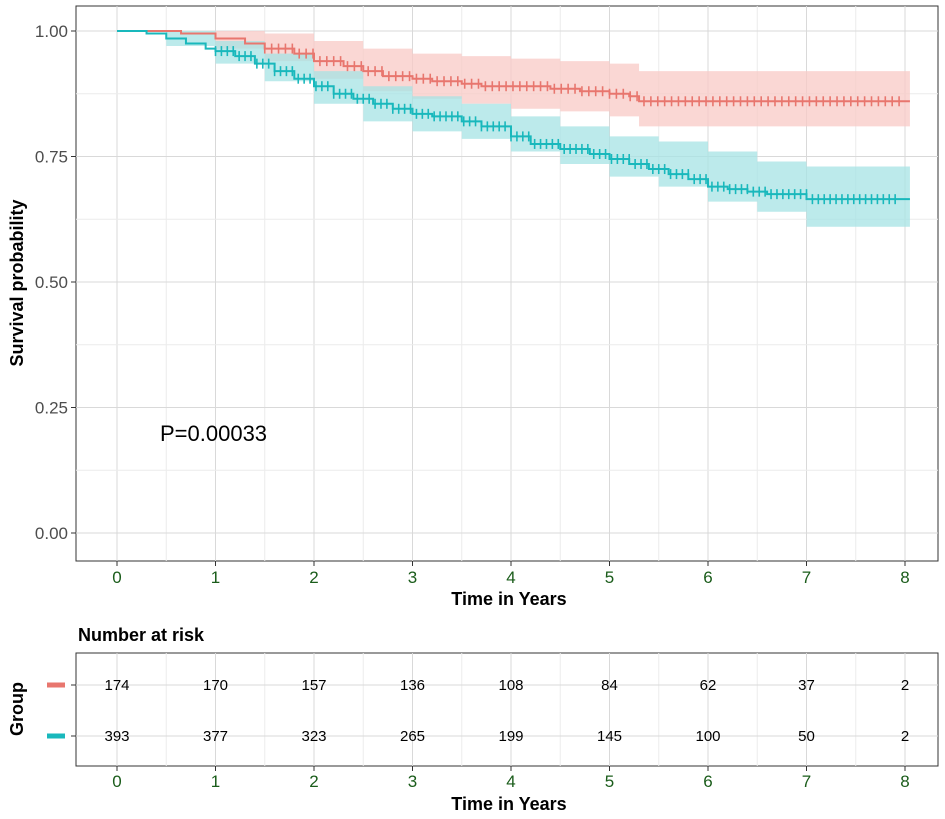 The height and width of the screenshot is (819, 945). What do you see at coordinates (51, 282) in the screenshot?
I see `y-tick-label: 0.50` at bounding box center [51, 282].